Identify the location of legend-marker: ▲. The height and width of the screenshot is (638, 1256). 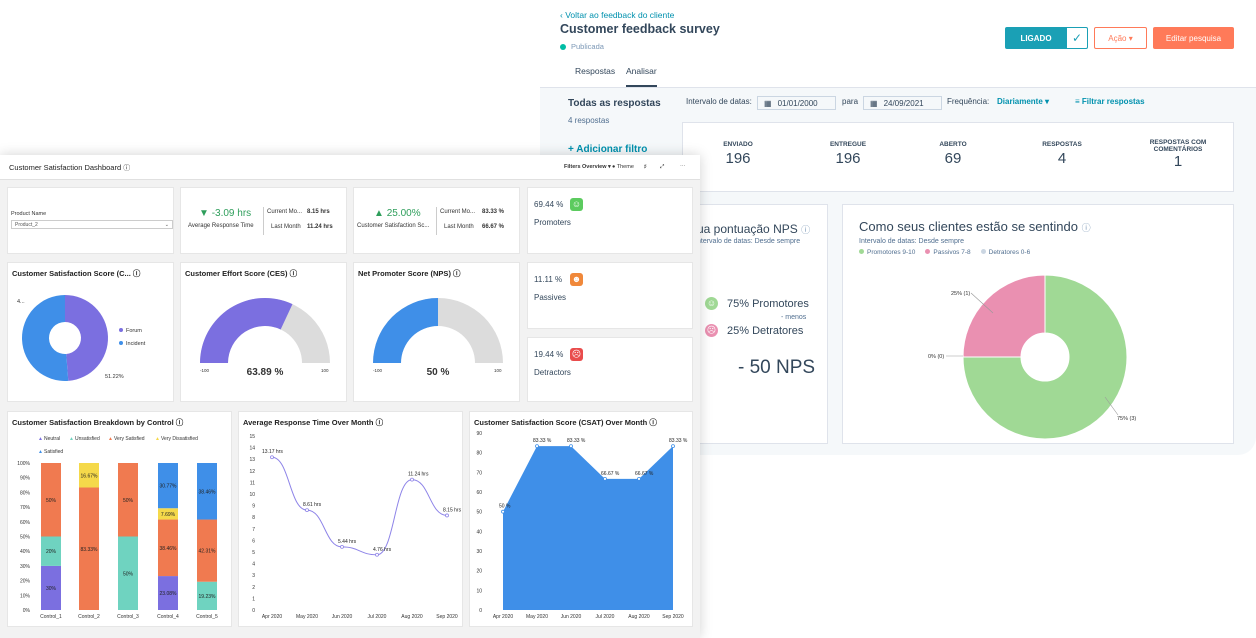
(40, 439).